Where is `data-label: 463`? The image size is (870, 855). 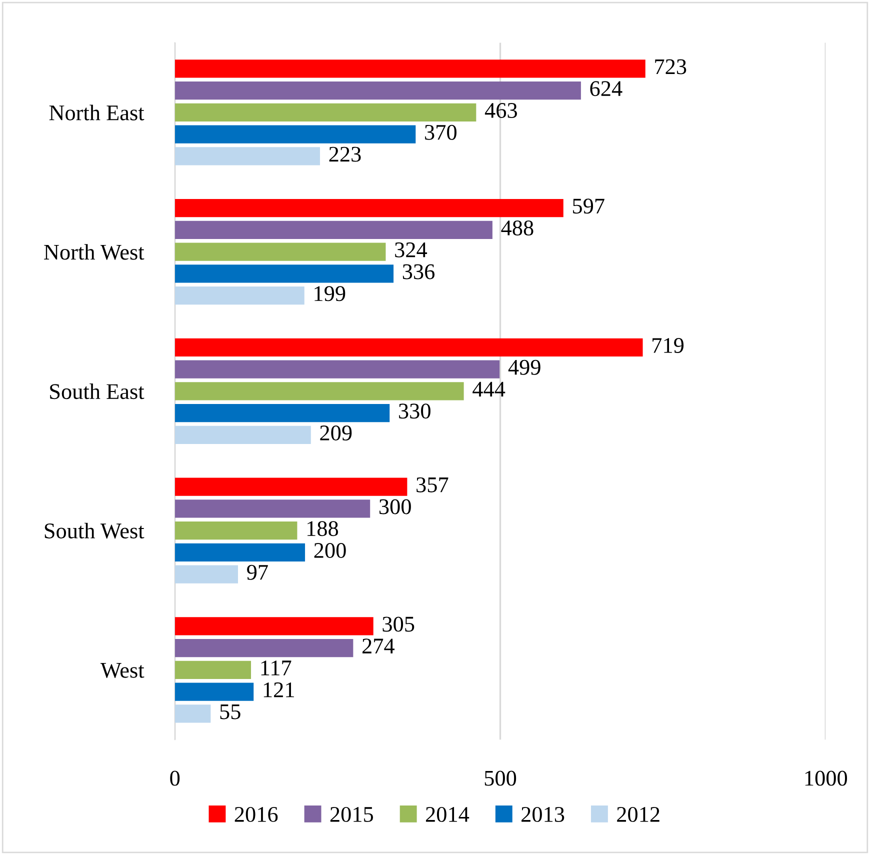 data-label: 463 is located at coordinates (500, 110).